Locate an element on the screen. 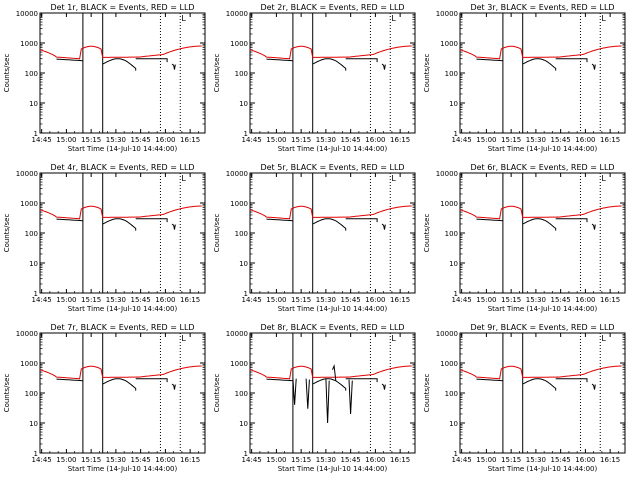 This screenshot has height=480, width=640. chart-title: Det 7r, BLACK = Events, RED = LLD is located at coordinates (122, 327).